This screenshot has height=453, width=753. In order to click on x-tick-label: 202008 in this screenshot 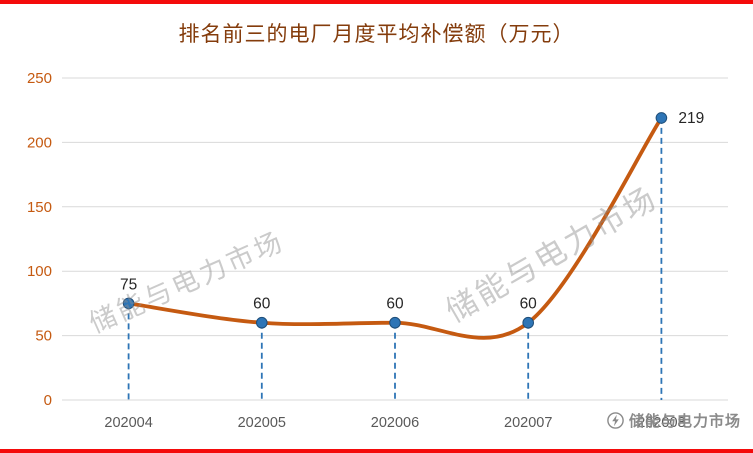, I will do `click(661, 423)`.